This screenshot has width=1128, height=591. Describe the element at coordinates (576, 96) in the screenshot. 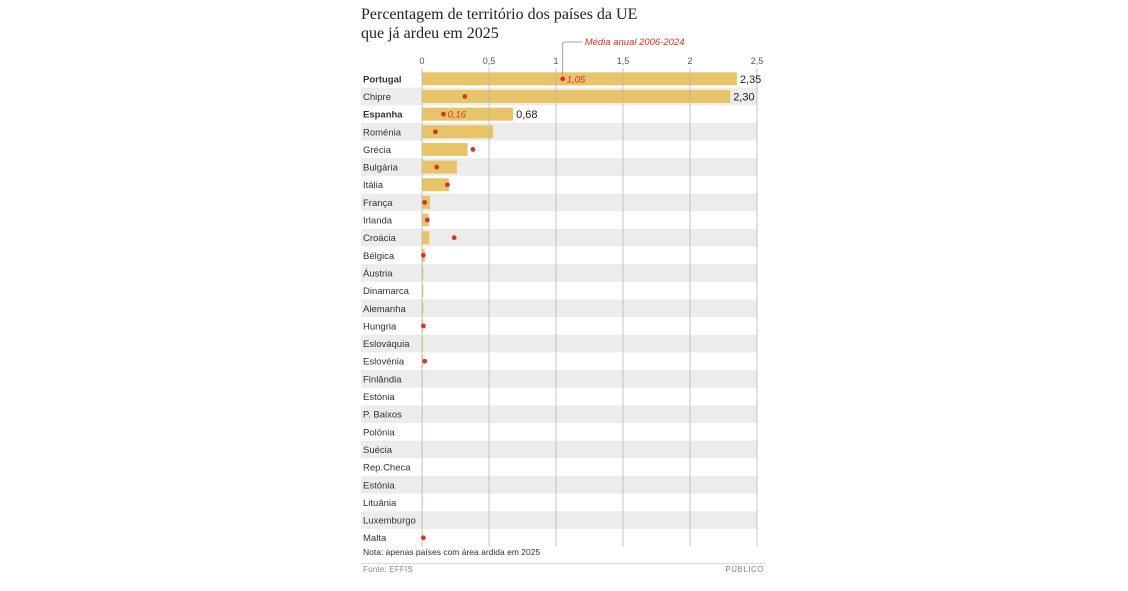

I see `bar-chipre` at that location.